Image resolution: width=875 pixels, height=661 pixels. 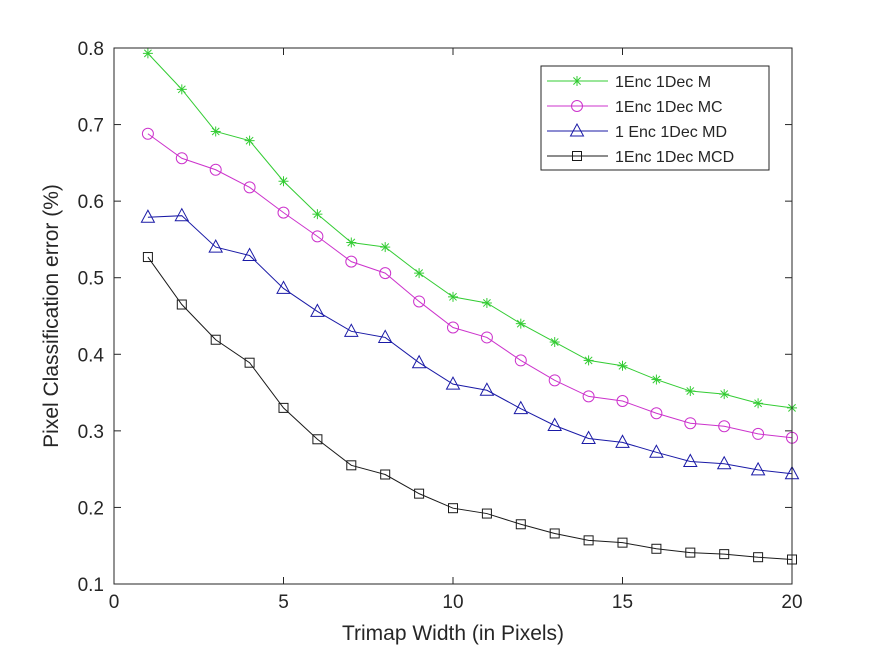 I want to click on legend-label-4: 1Enc 1Dec MCD, so click(x=674, y=157).